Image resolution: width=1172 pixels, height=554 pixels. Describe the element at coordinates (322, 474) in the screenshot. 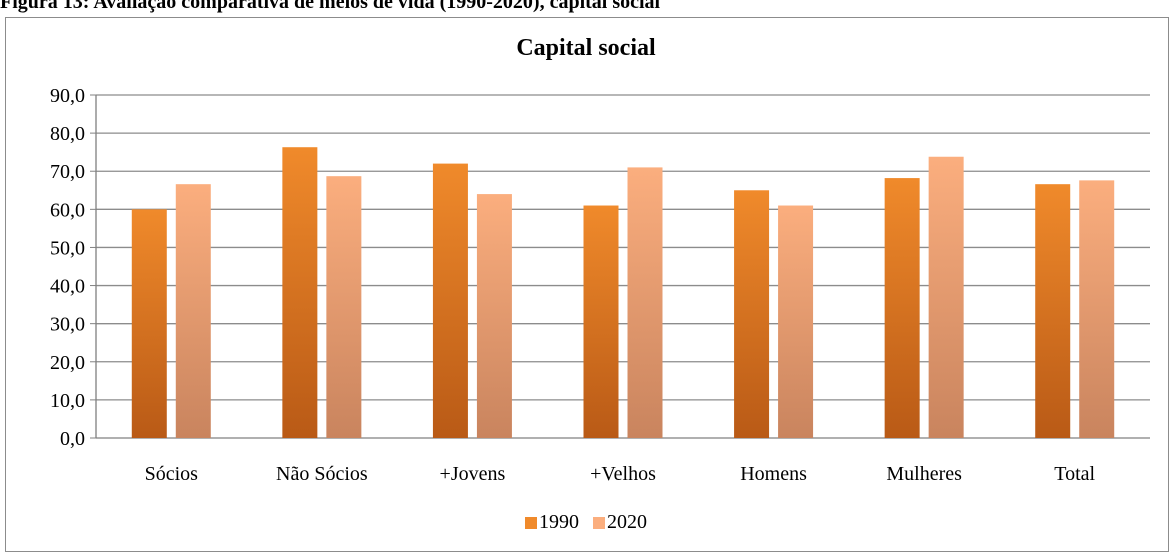

I see `x-tick-label: Não Sócios` at that location.